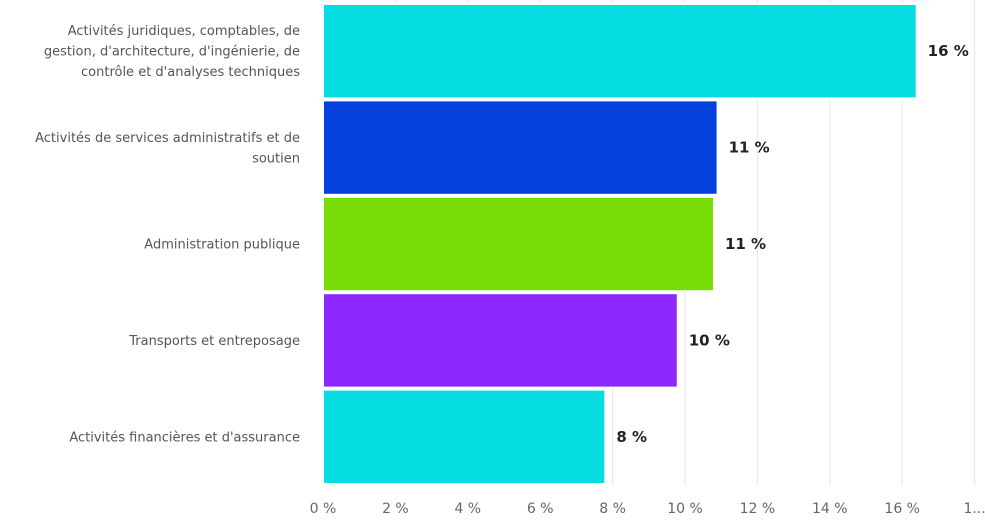 Image resolution: width=985 pixels, height=520 pixels. Describe the element at coordinates (540, 509) in the screenshot. I see `x-tick-label: 6 %` at that location.